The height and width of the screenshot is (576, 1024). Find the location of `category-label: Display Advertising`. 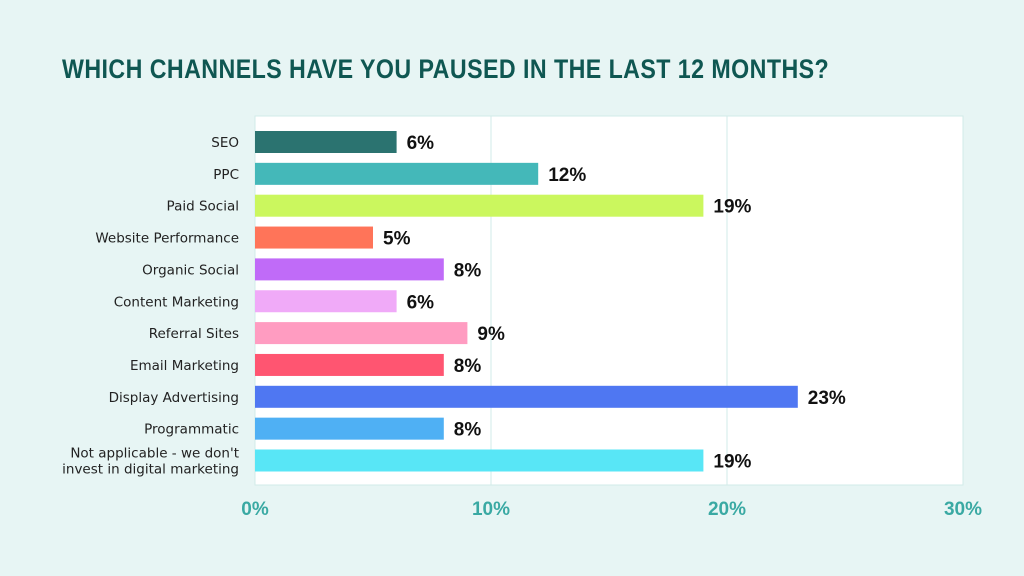

category-label: Display Advertising is located at coordinates (174, 398).